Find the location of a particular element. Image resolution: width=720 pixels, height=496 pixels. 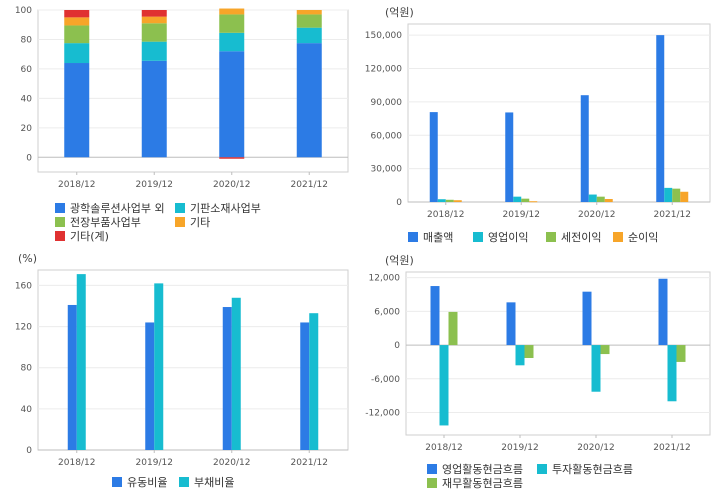

legend-item: 세전이익 is located at coordinates (573, 237).